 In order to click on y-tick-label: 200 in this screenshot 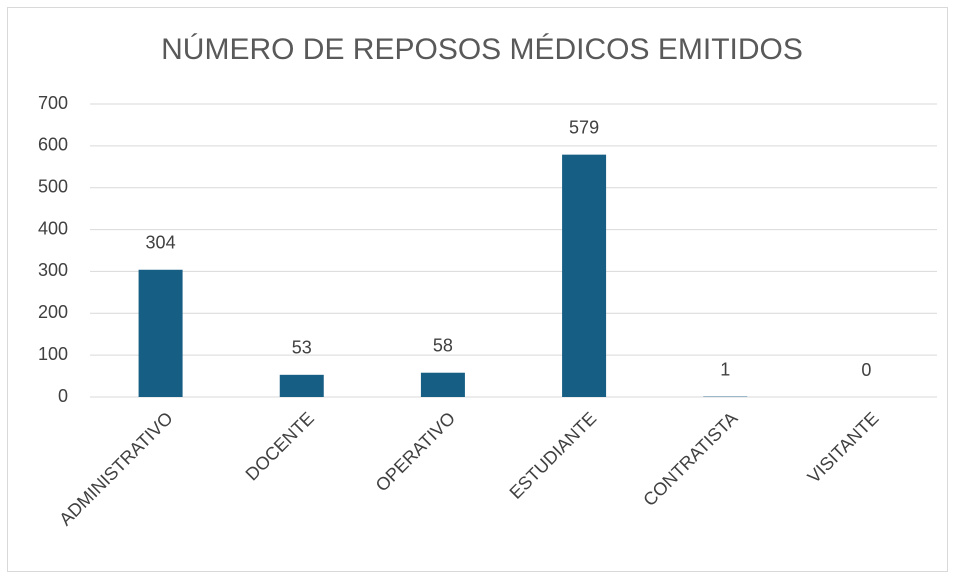, I will do `click(53, 312)`.